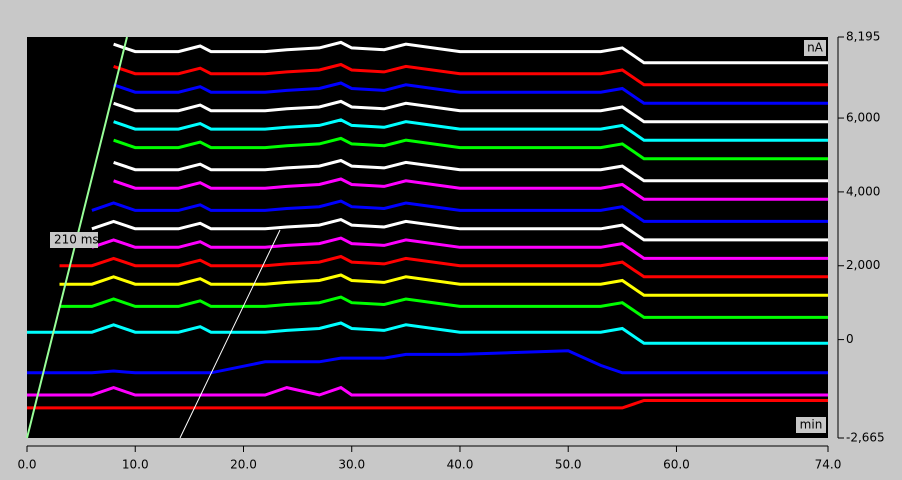  I want to click on y-tick-label: -2,665, so click(865, 438).